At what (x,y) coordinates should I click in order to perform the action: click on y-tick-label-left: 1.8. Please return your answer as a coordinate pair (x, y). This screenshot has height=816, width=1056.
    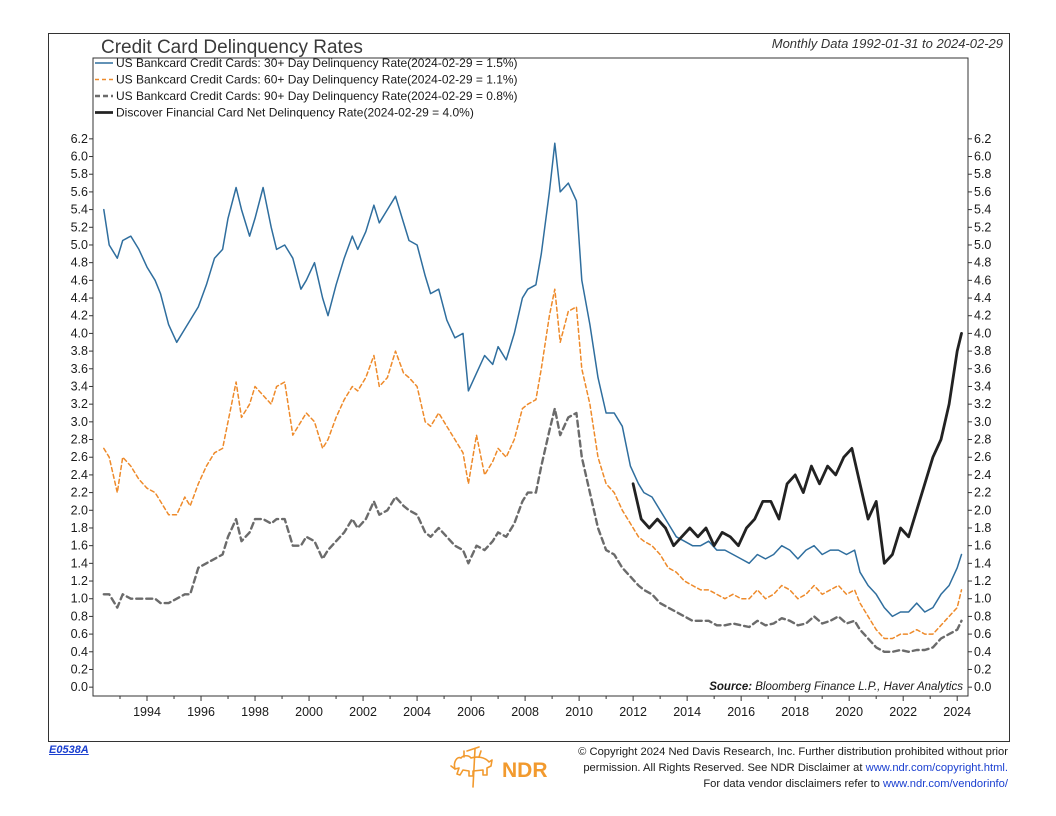
    Looking at the image, I should click on (79, 528).